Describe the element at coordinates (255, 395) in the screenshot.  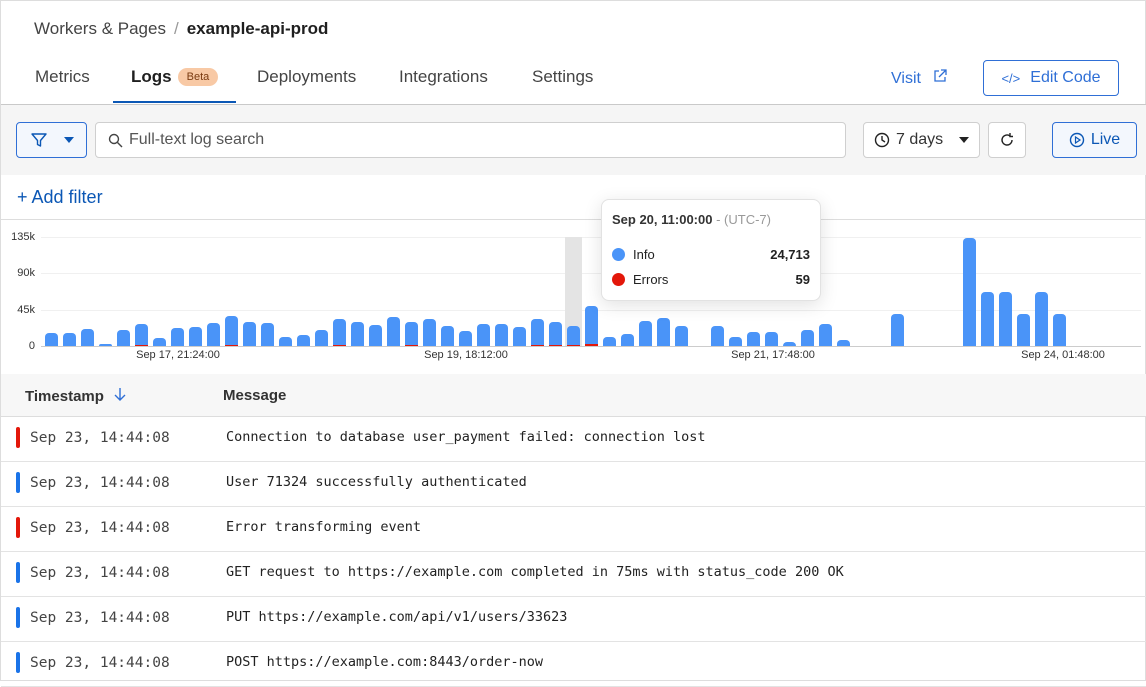
I see `message-column-header: Message` at that location.